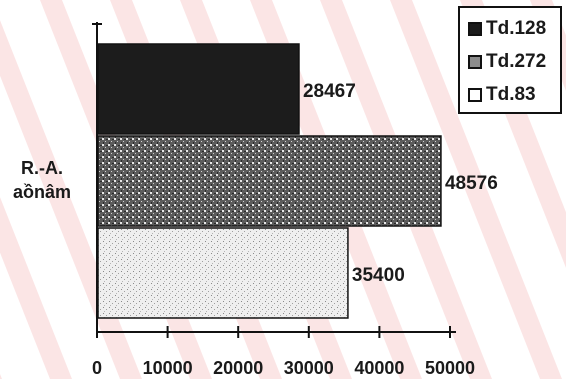 Image resolution: width=566 pixels, height=384 pixels. Describe the element at coordinates (329, 91) in the screenshot. I see `data-label: 28467` at that location.